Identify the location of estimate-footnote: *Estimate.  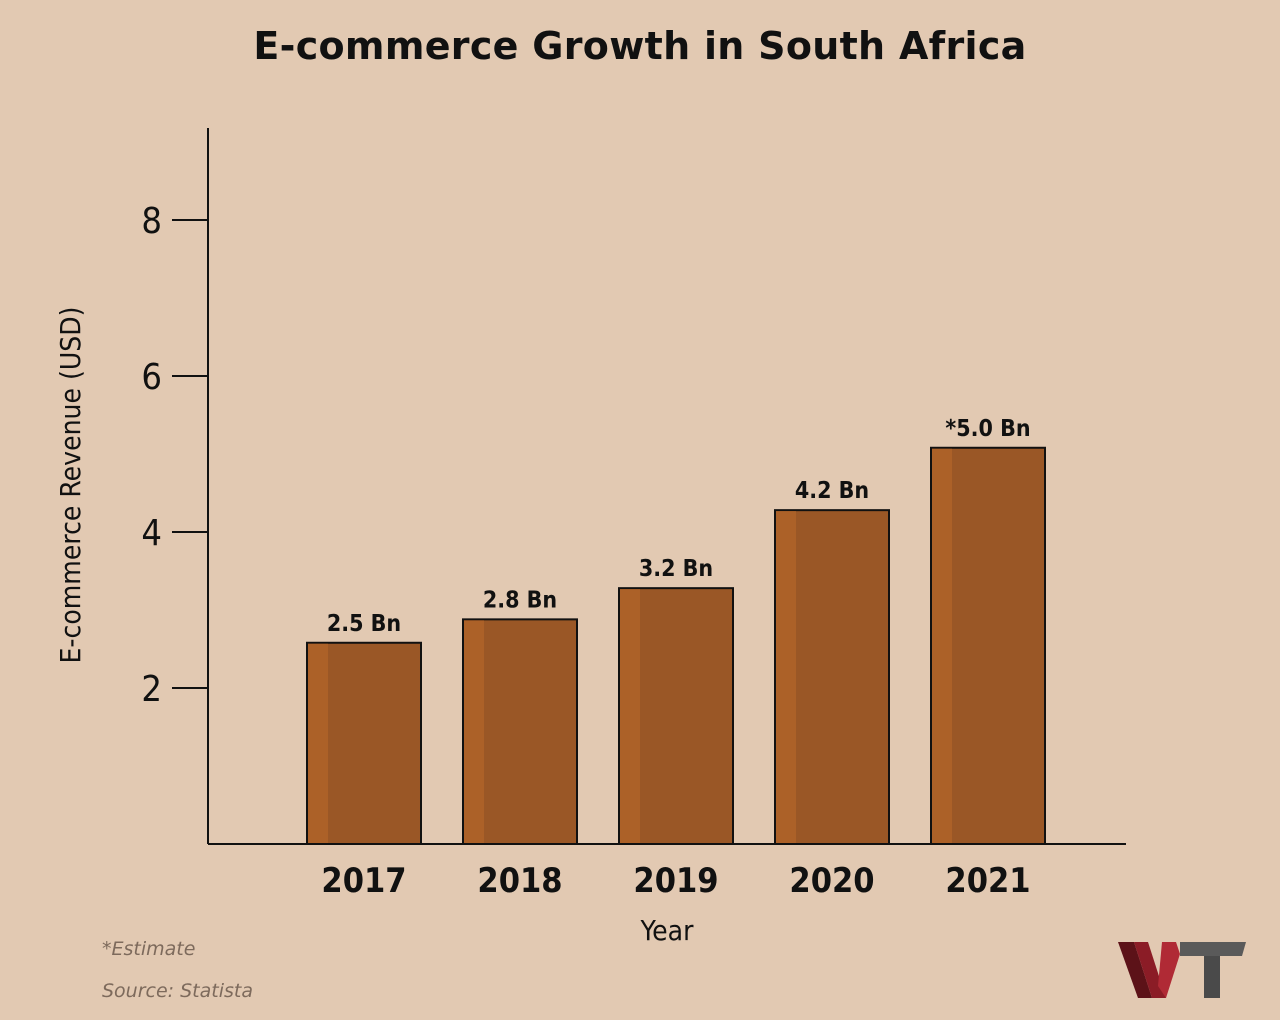
(149, 949).